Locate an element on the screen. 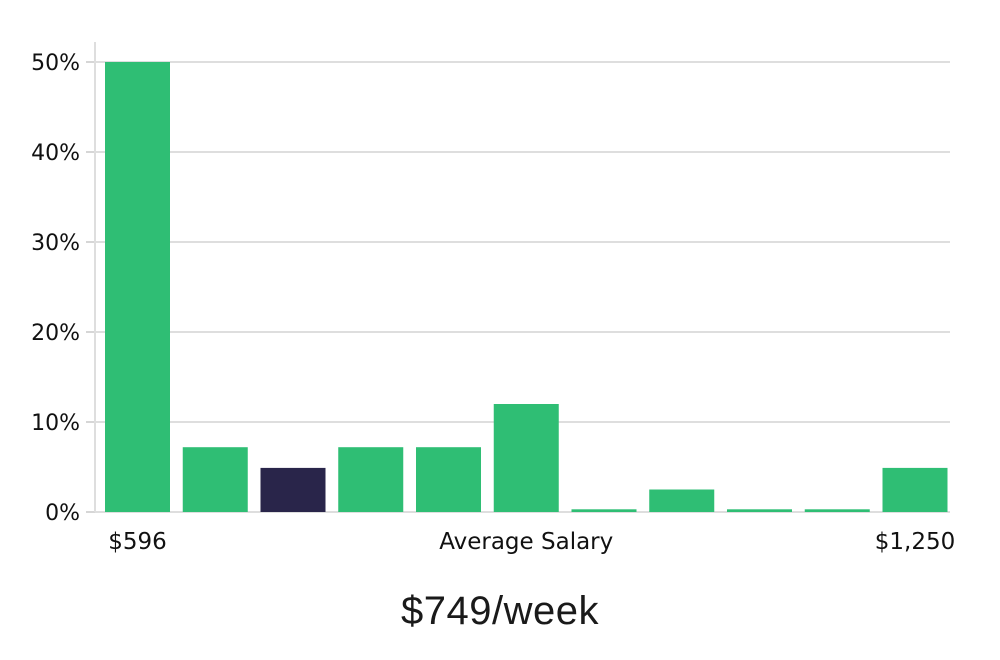 The height and width of the screenshot is (660, 1000). x-axis-labels: $596 Average Salary $1,250 is located at coordinates (531, 542).